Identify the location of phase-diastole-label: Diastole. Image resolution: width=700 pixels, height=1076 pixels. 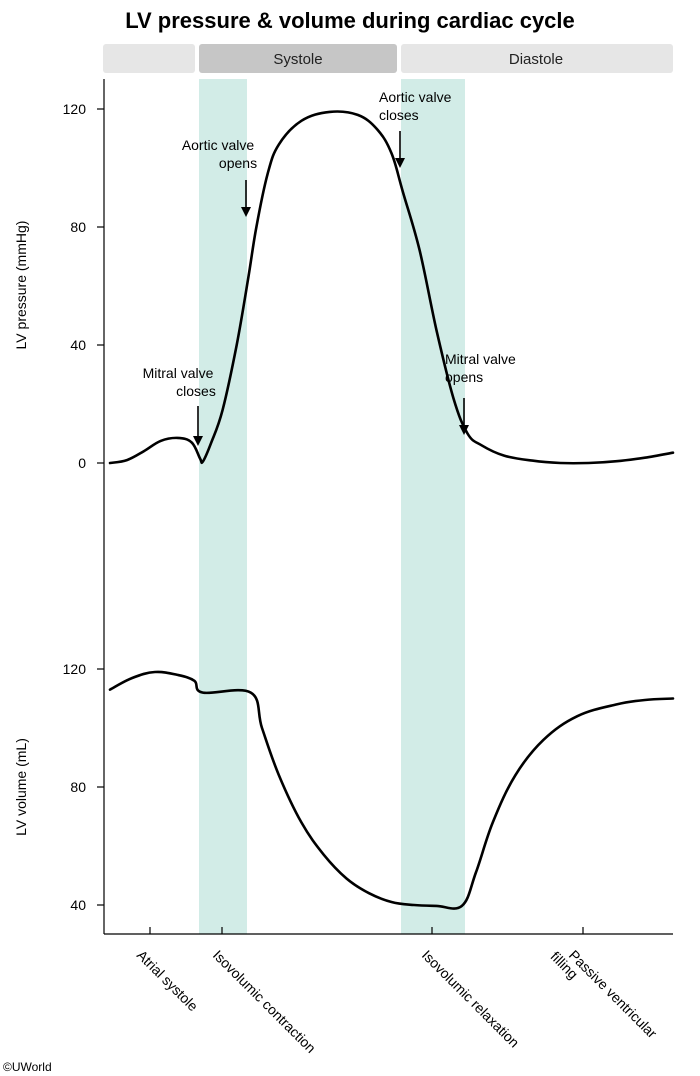
(536, 59).